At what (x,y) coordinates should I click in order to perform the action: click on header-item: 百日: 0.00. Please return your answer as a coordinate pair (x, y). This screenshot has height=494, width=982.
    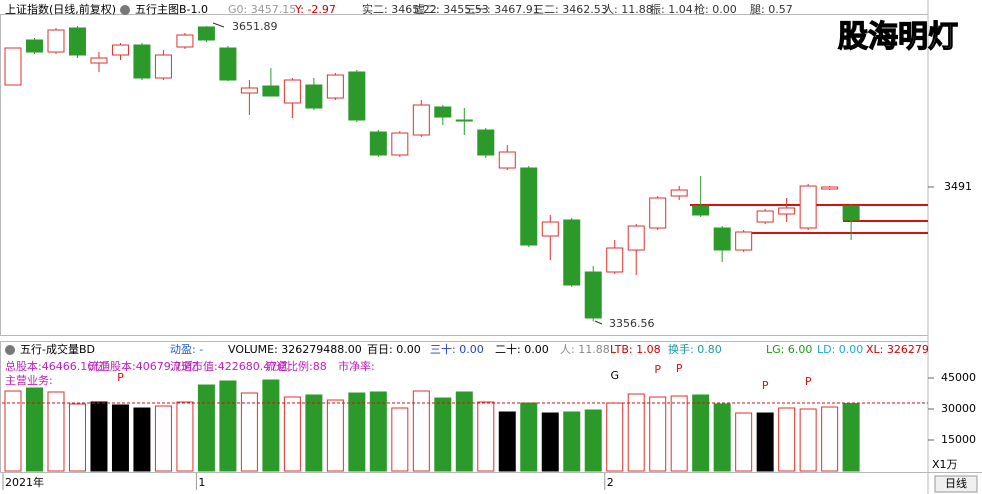
    Looking at the image, I should click on (394, 349).